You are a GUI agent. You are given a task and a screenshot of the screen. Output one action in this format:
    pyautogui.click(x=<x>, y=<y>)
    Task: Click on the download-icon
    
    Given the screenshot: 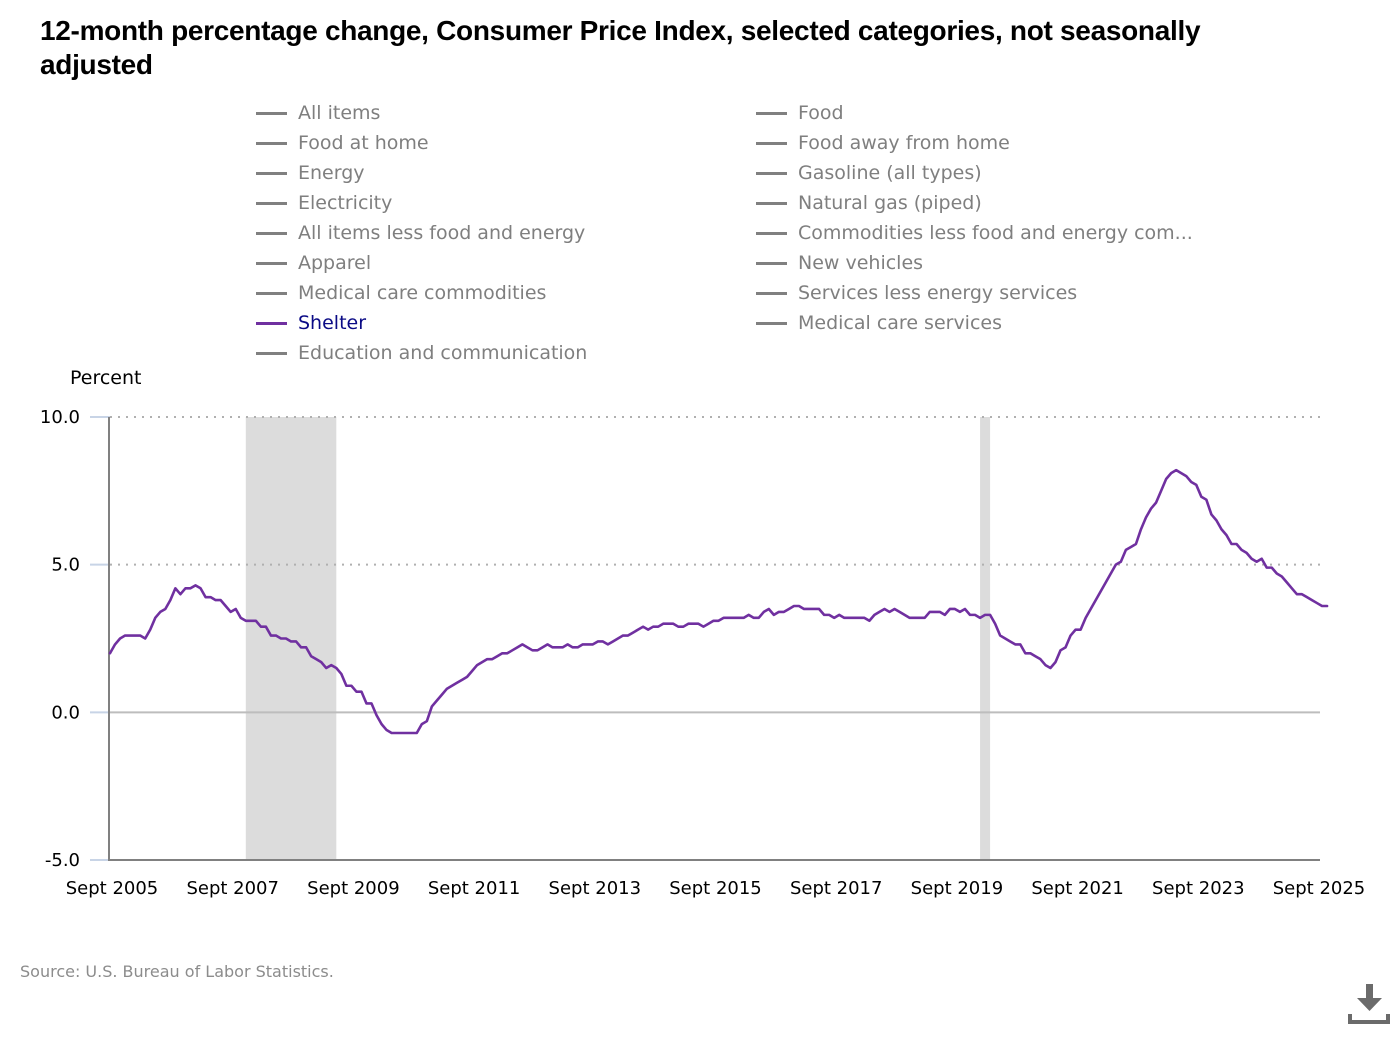 What is the action you would take?
    pyautogui.click(x=1369, y=1004)
    